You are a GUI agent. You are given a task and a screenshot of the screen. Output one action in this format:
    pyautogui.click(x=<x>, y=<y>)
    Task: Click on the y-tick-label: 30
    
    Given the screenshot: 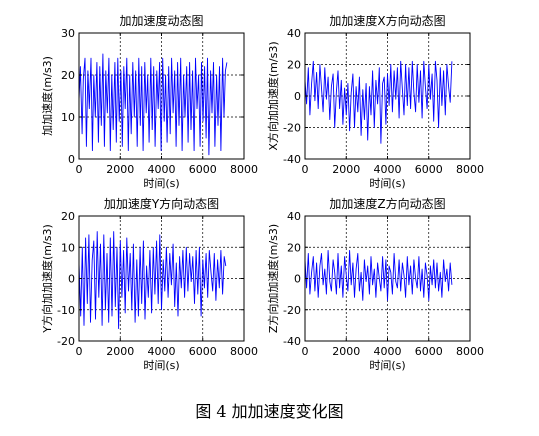 What is the action you would take?
    pyautogui.click(x=68, y=33)
    